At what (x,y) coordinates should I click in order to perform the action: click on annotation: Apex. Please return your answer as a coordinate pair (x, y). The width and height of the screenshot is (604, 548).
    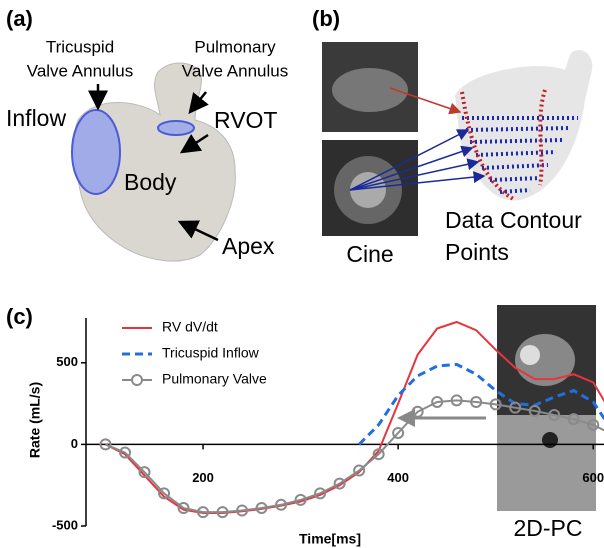
    Looking at the image, I should click on (248, 246).